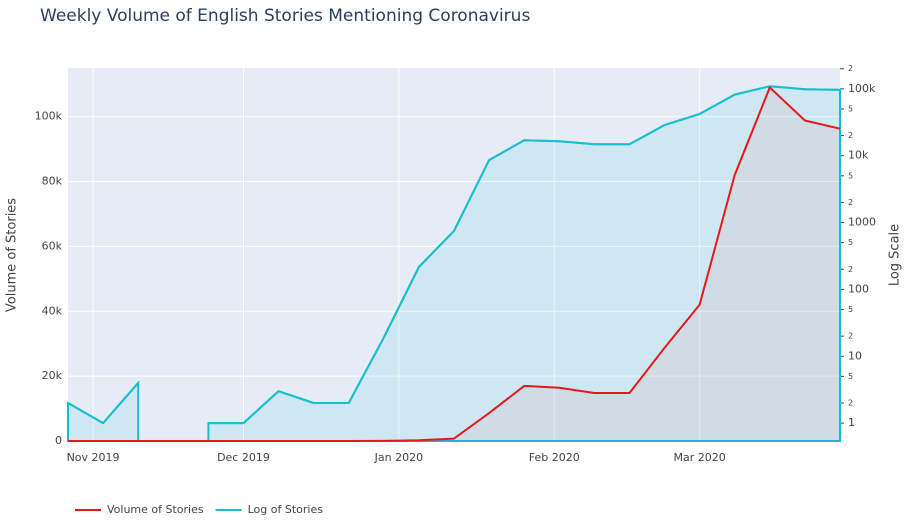 The image size is (912, 526). I want to click on x-tick-label: Mar 2020, so click(700, 457).